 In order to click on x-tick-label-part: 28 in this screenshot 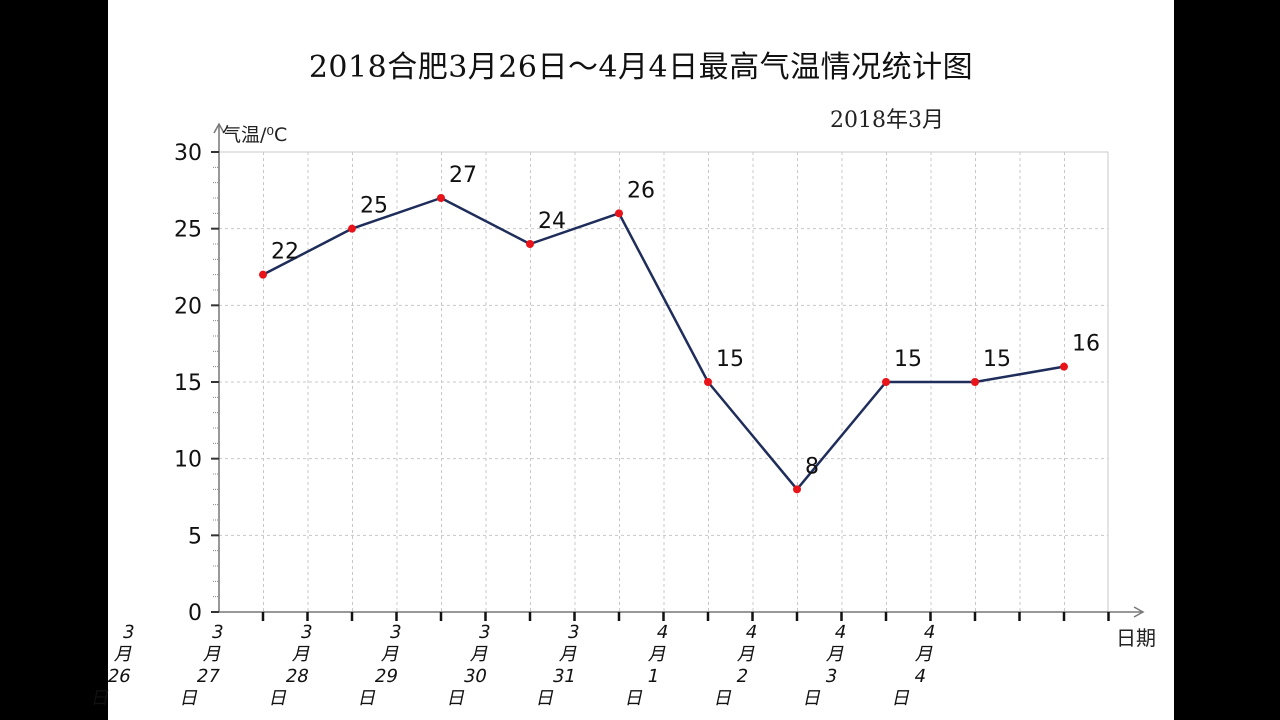, I will do `click(297, 676)`.